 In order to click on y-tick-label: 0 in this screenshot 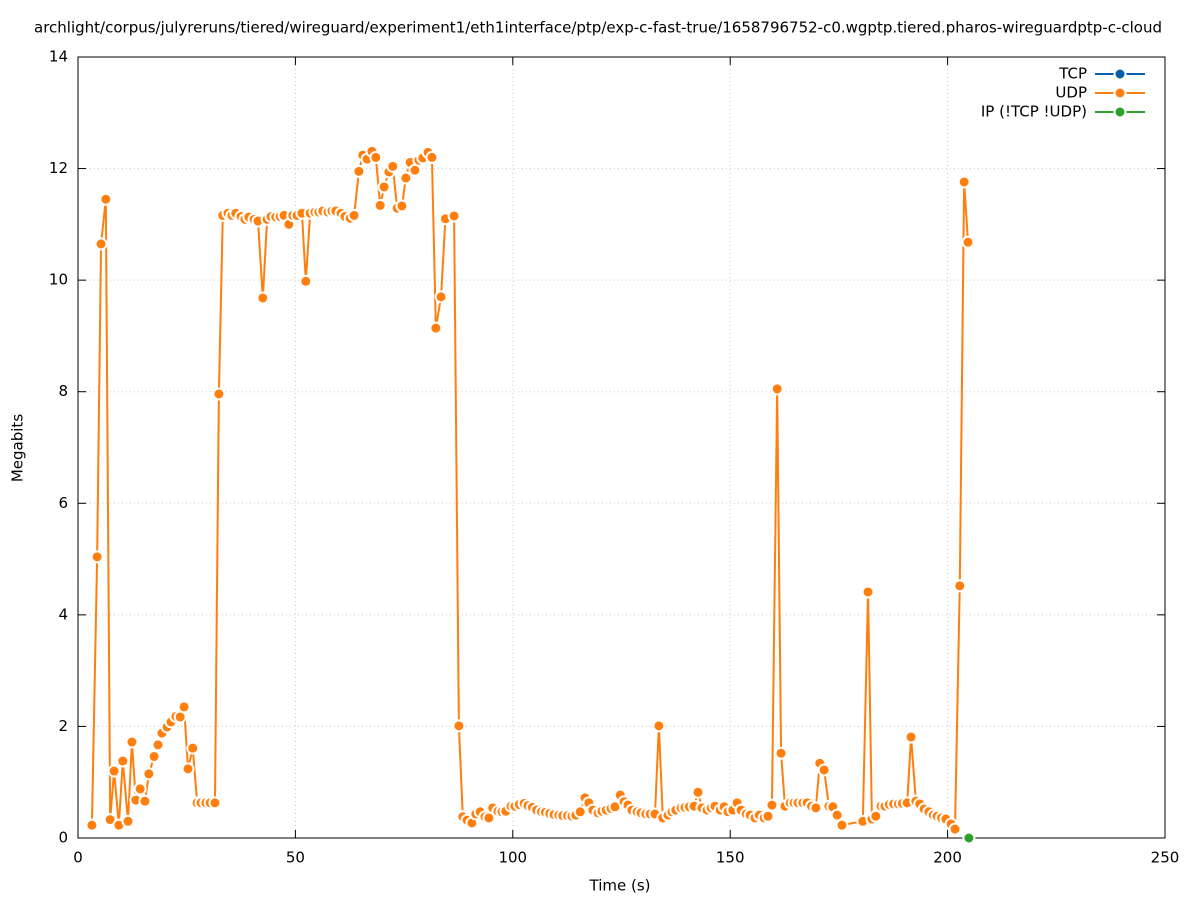, I will do `click(63, 838)`.